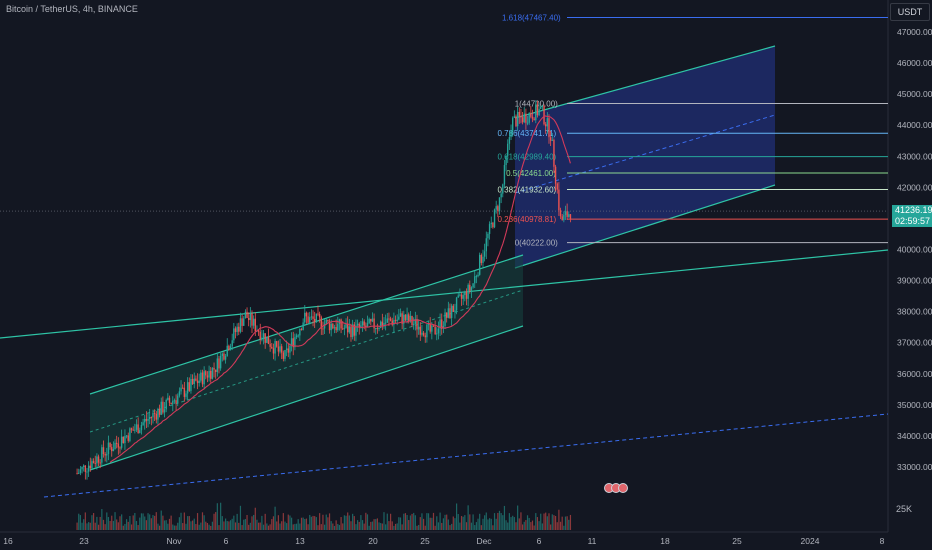  Describe the element at coordinates (910, 12) in the screenshot. I see `currency-selector: USDT` at that location.